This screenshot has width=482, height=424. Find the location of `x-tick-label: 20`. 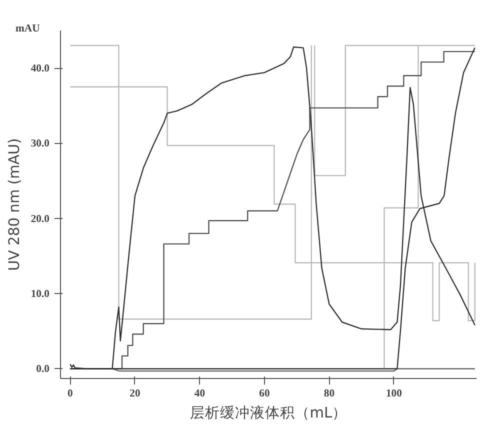

x-tick-label: 20 is located at coordinates (135, 394).